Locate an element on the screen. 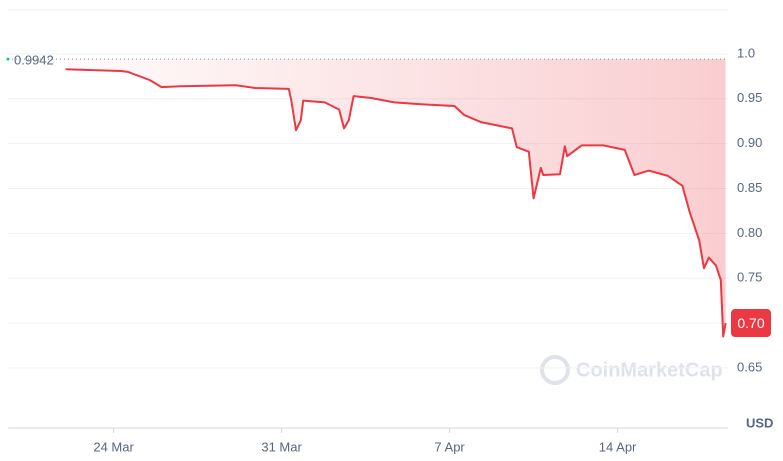 This screenshot has height=461, width=783. y-tick-label: 0.75 is located at coordinates (749, 277).